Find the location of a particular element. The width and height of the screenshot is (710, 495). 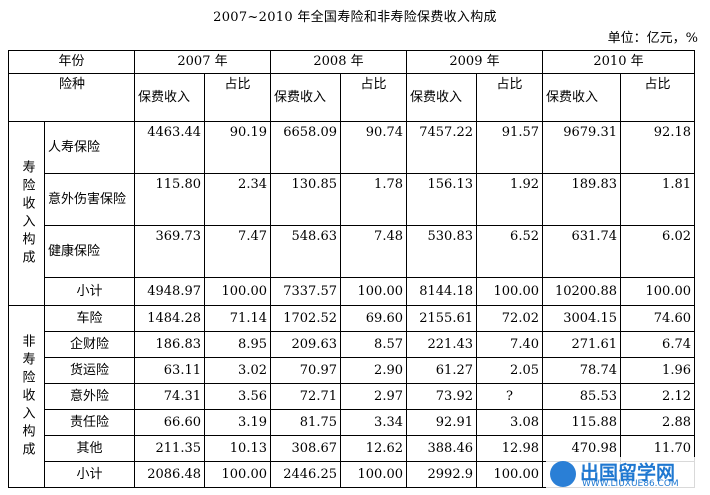

cell: 7.47 is located at coordinates (237, 251).